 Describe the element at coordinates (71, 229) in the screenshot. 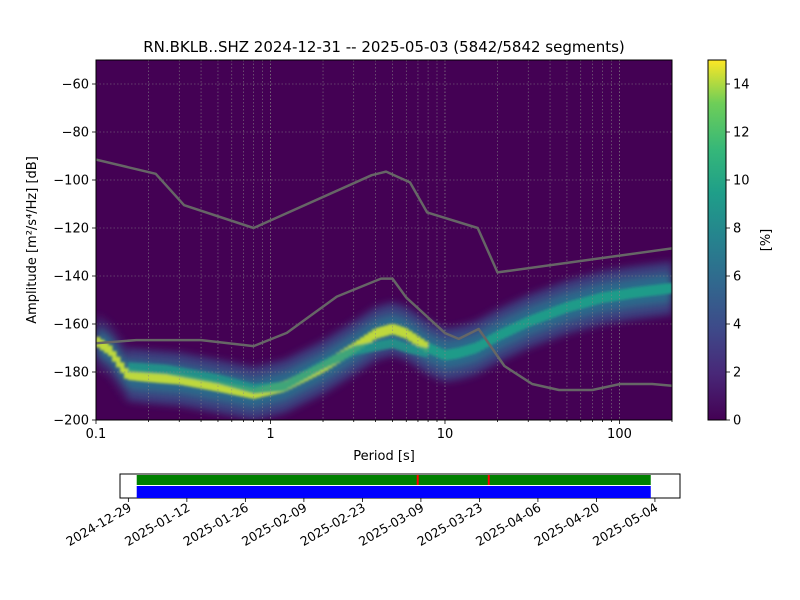

I see `y-tick-label: −120` at that location.